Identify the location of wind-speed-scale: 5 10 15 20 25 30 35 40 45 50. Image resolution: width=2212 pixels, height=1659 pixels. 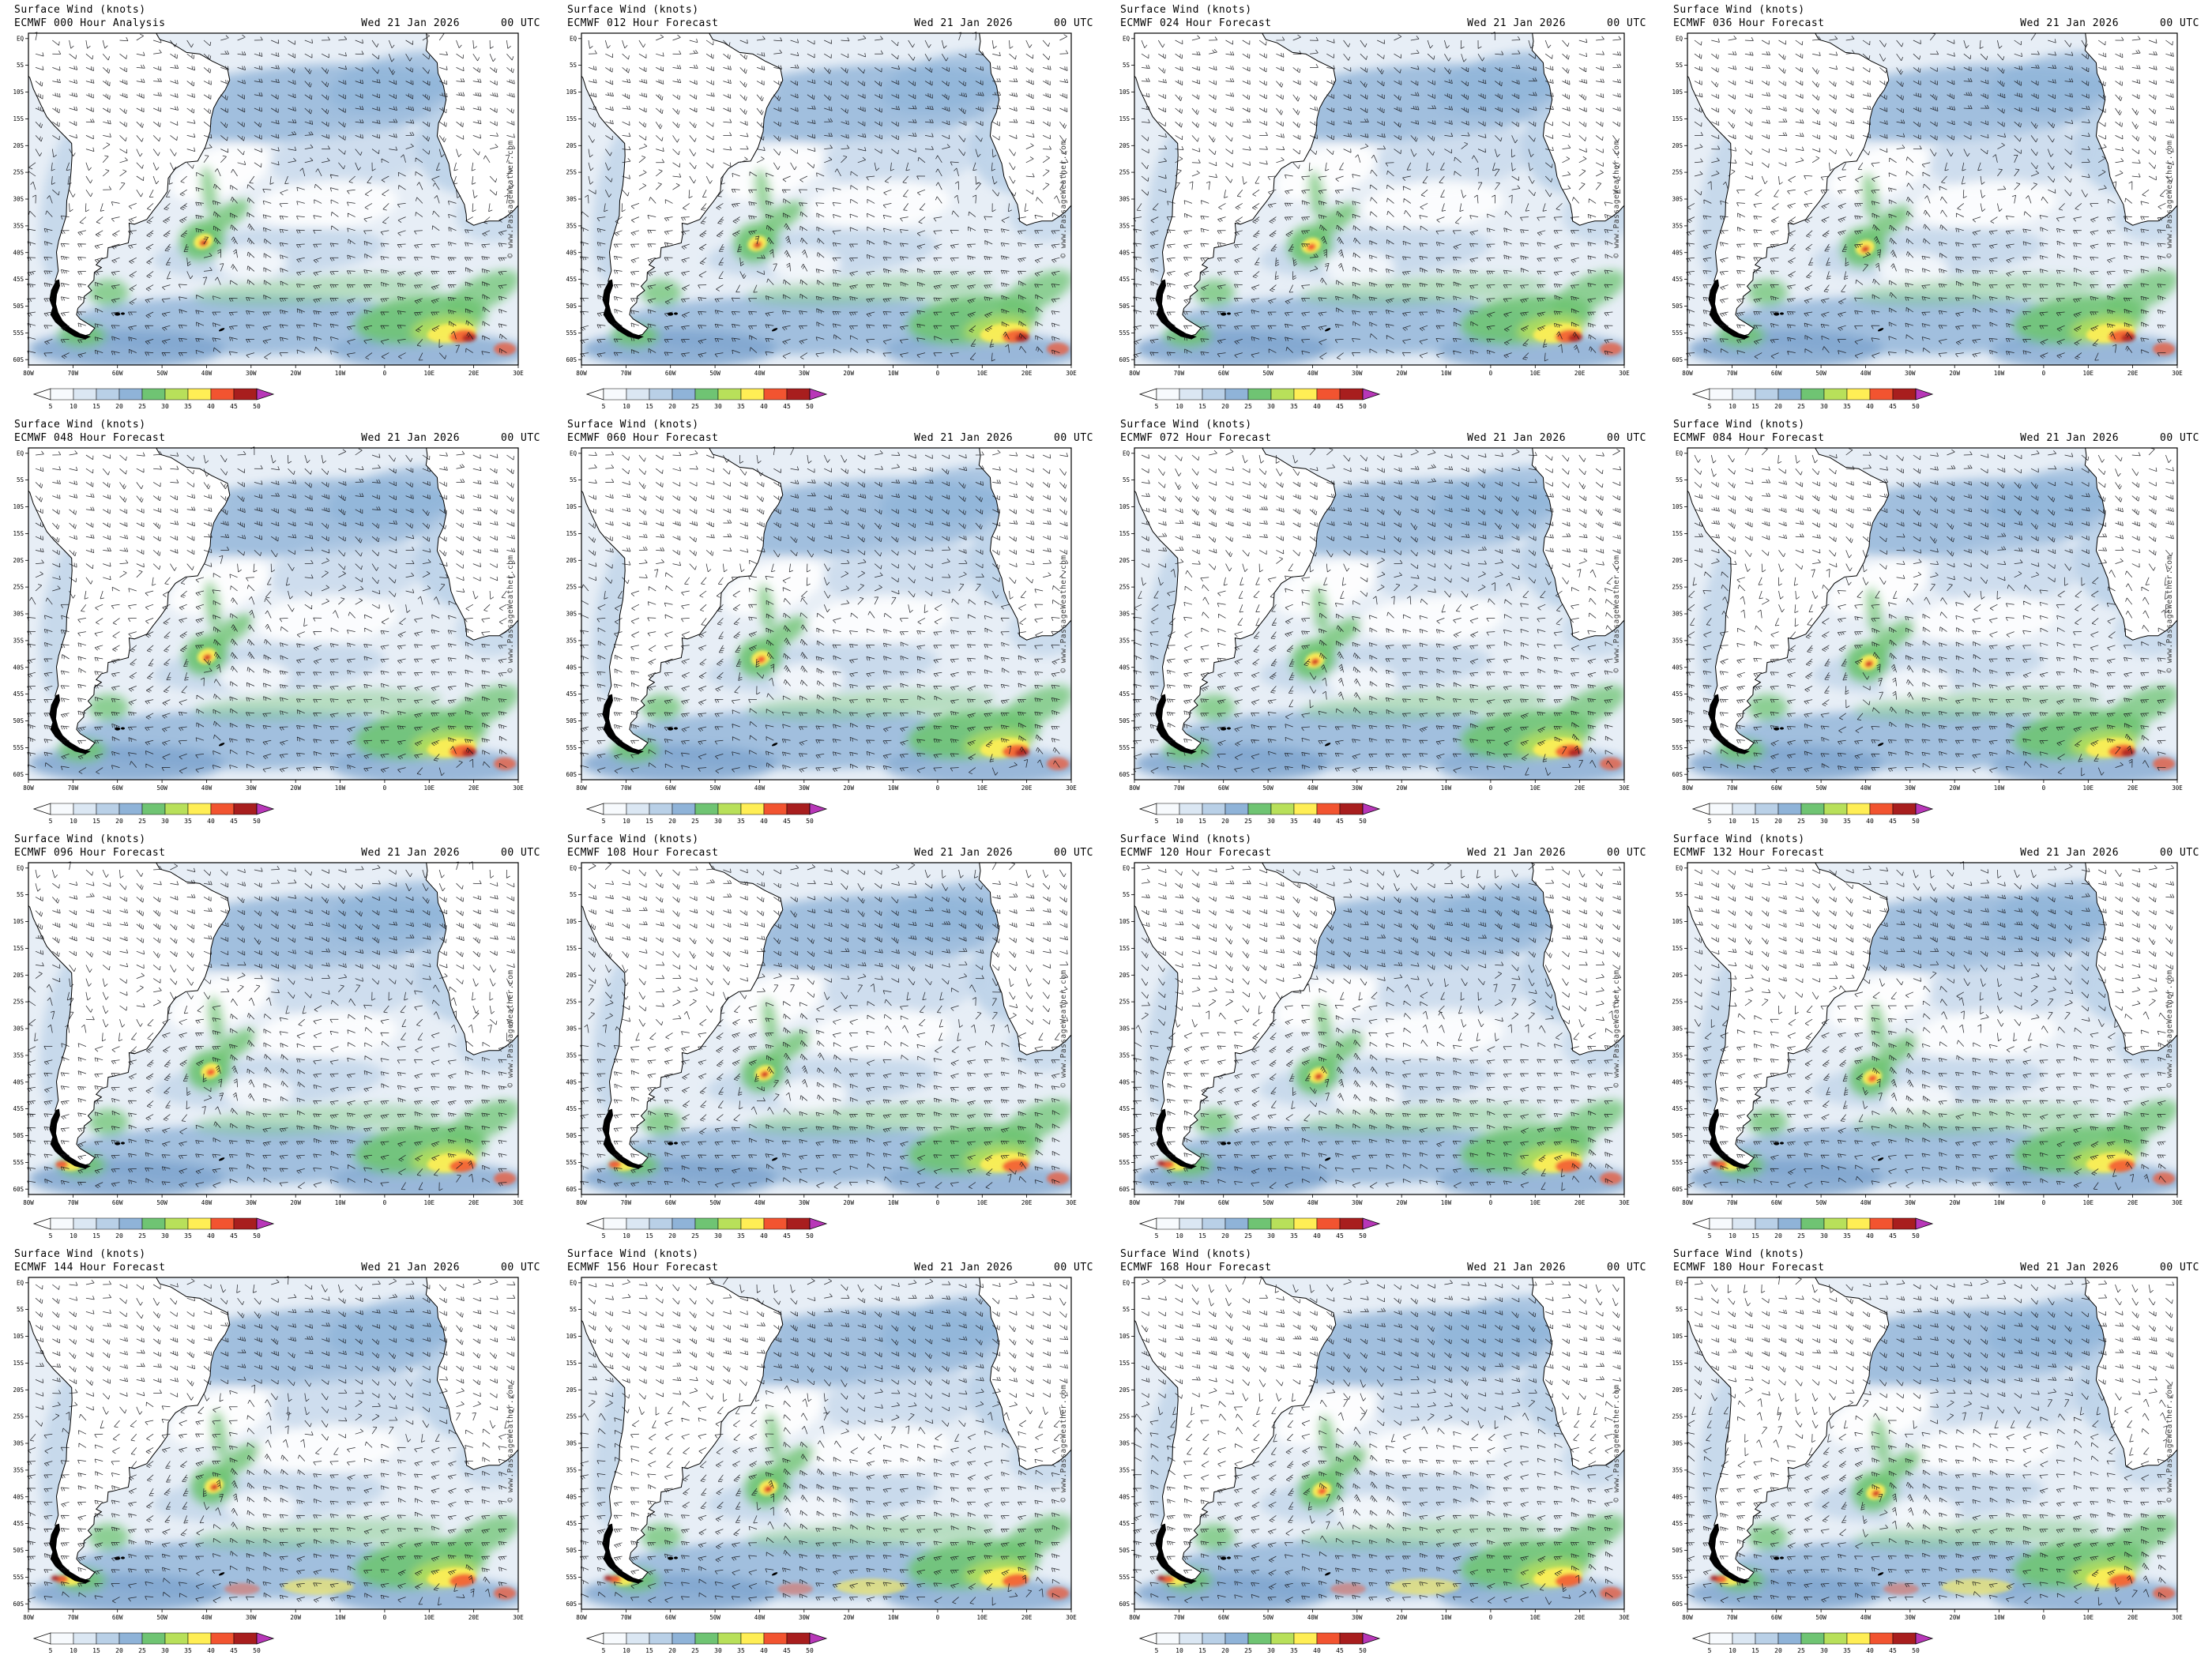
(154, 1229).